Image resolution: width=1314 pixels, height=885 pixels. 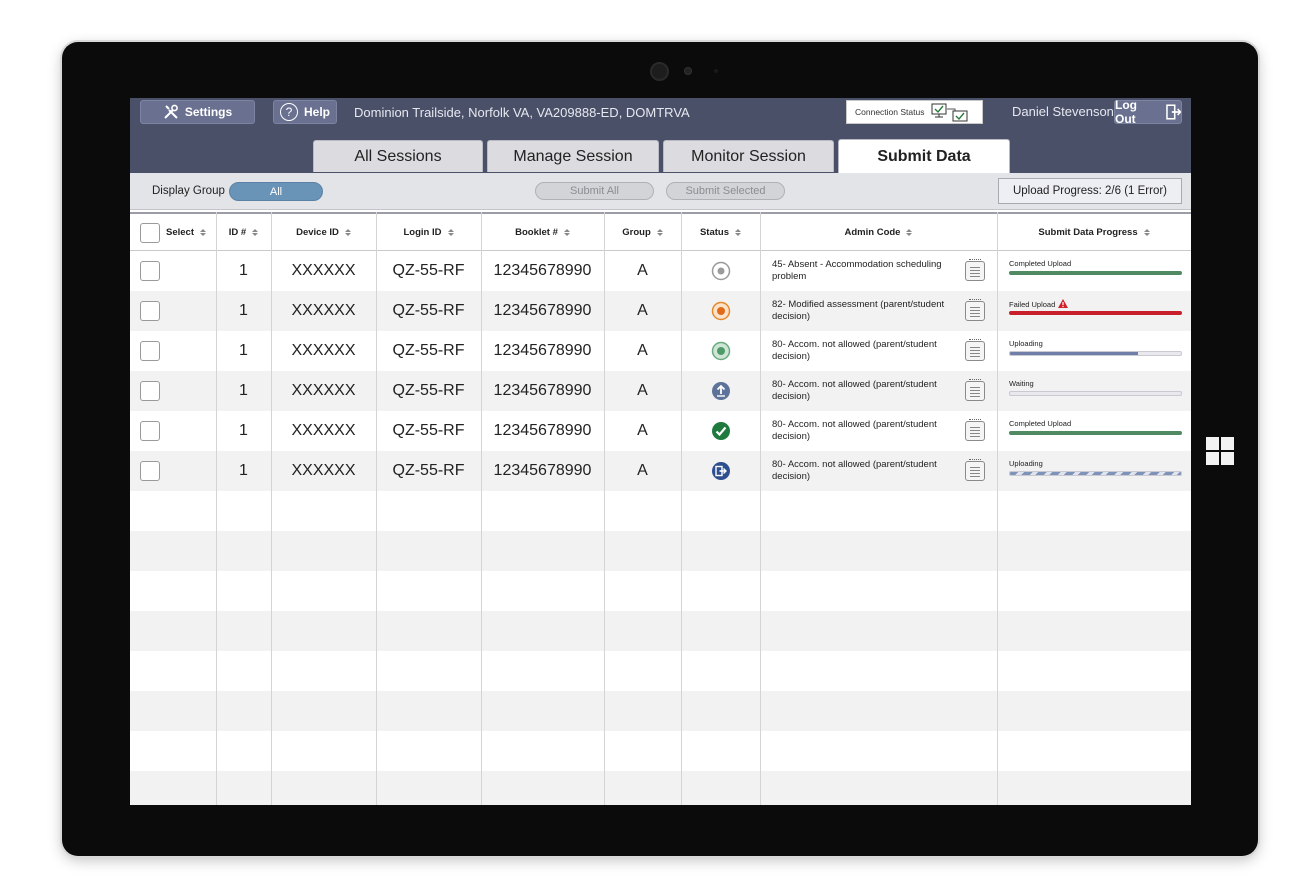 I want to click on connection-status: Connection Status, so click(x=914, y=112).